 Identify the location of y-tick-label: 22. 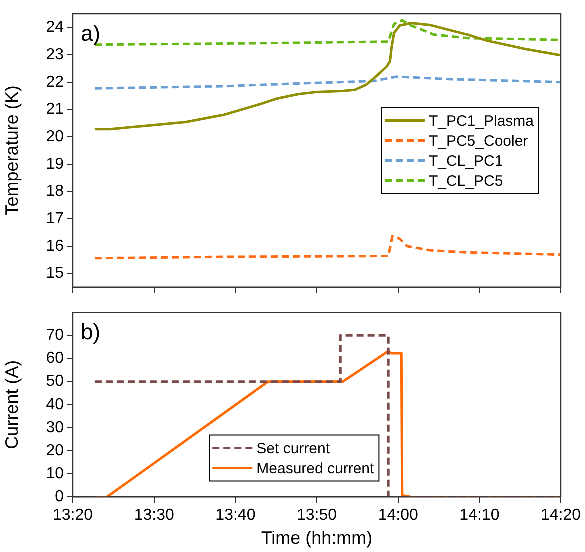
(55, 82).